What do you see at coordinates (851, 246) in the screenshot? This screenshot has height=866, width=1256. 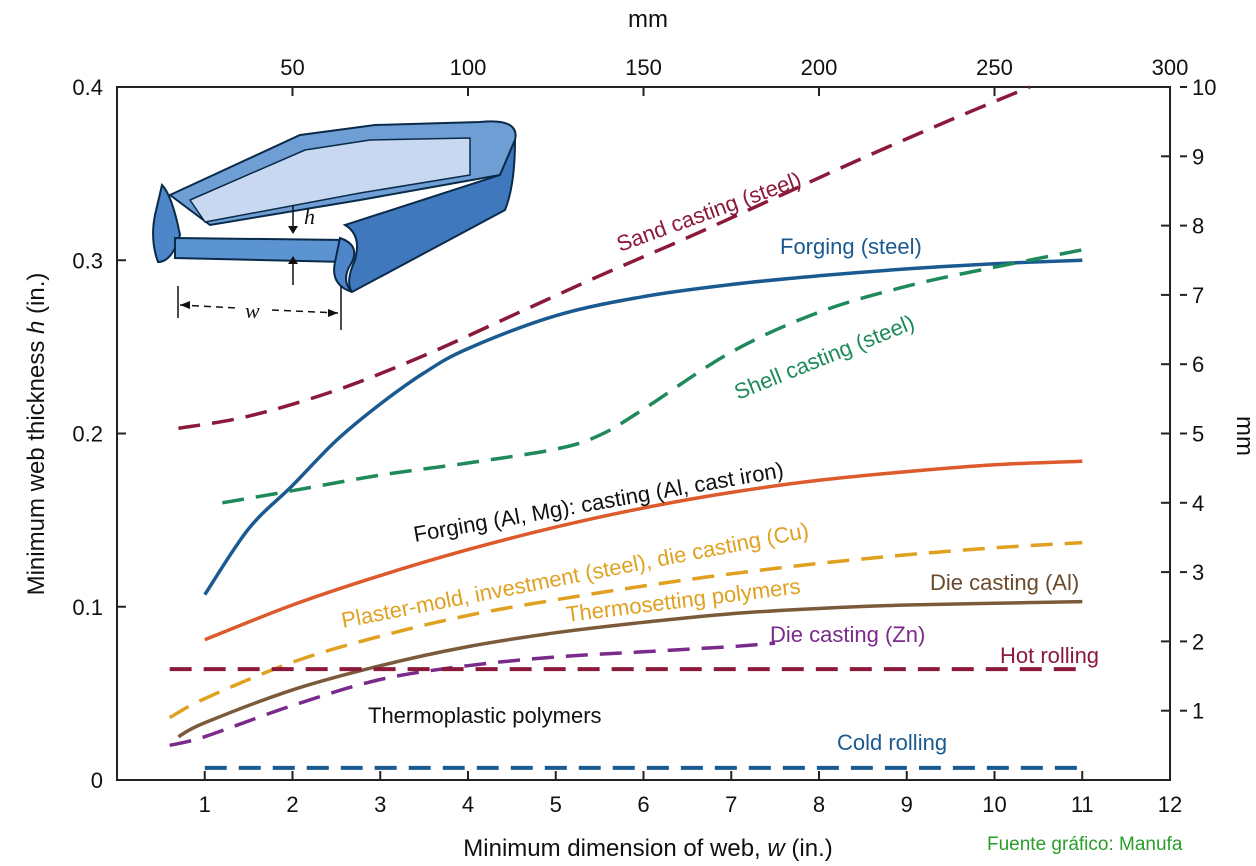 I see `series-label-forging-steel: Forging (steel)` at bounding box center [851, 246].